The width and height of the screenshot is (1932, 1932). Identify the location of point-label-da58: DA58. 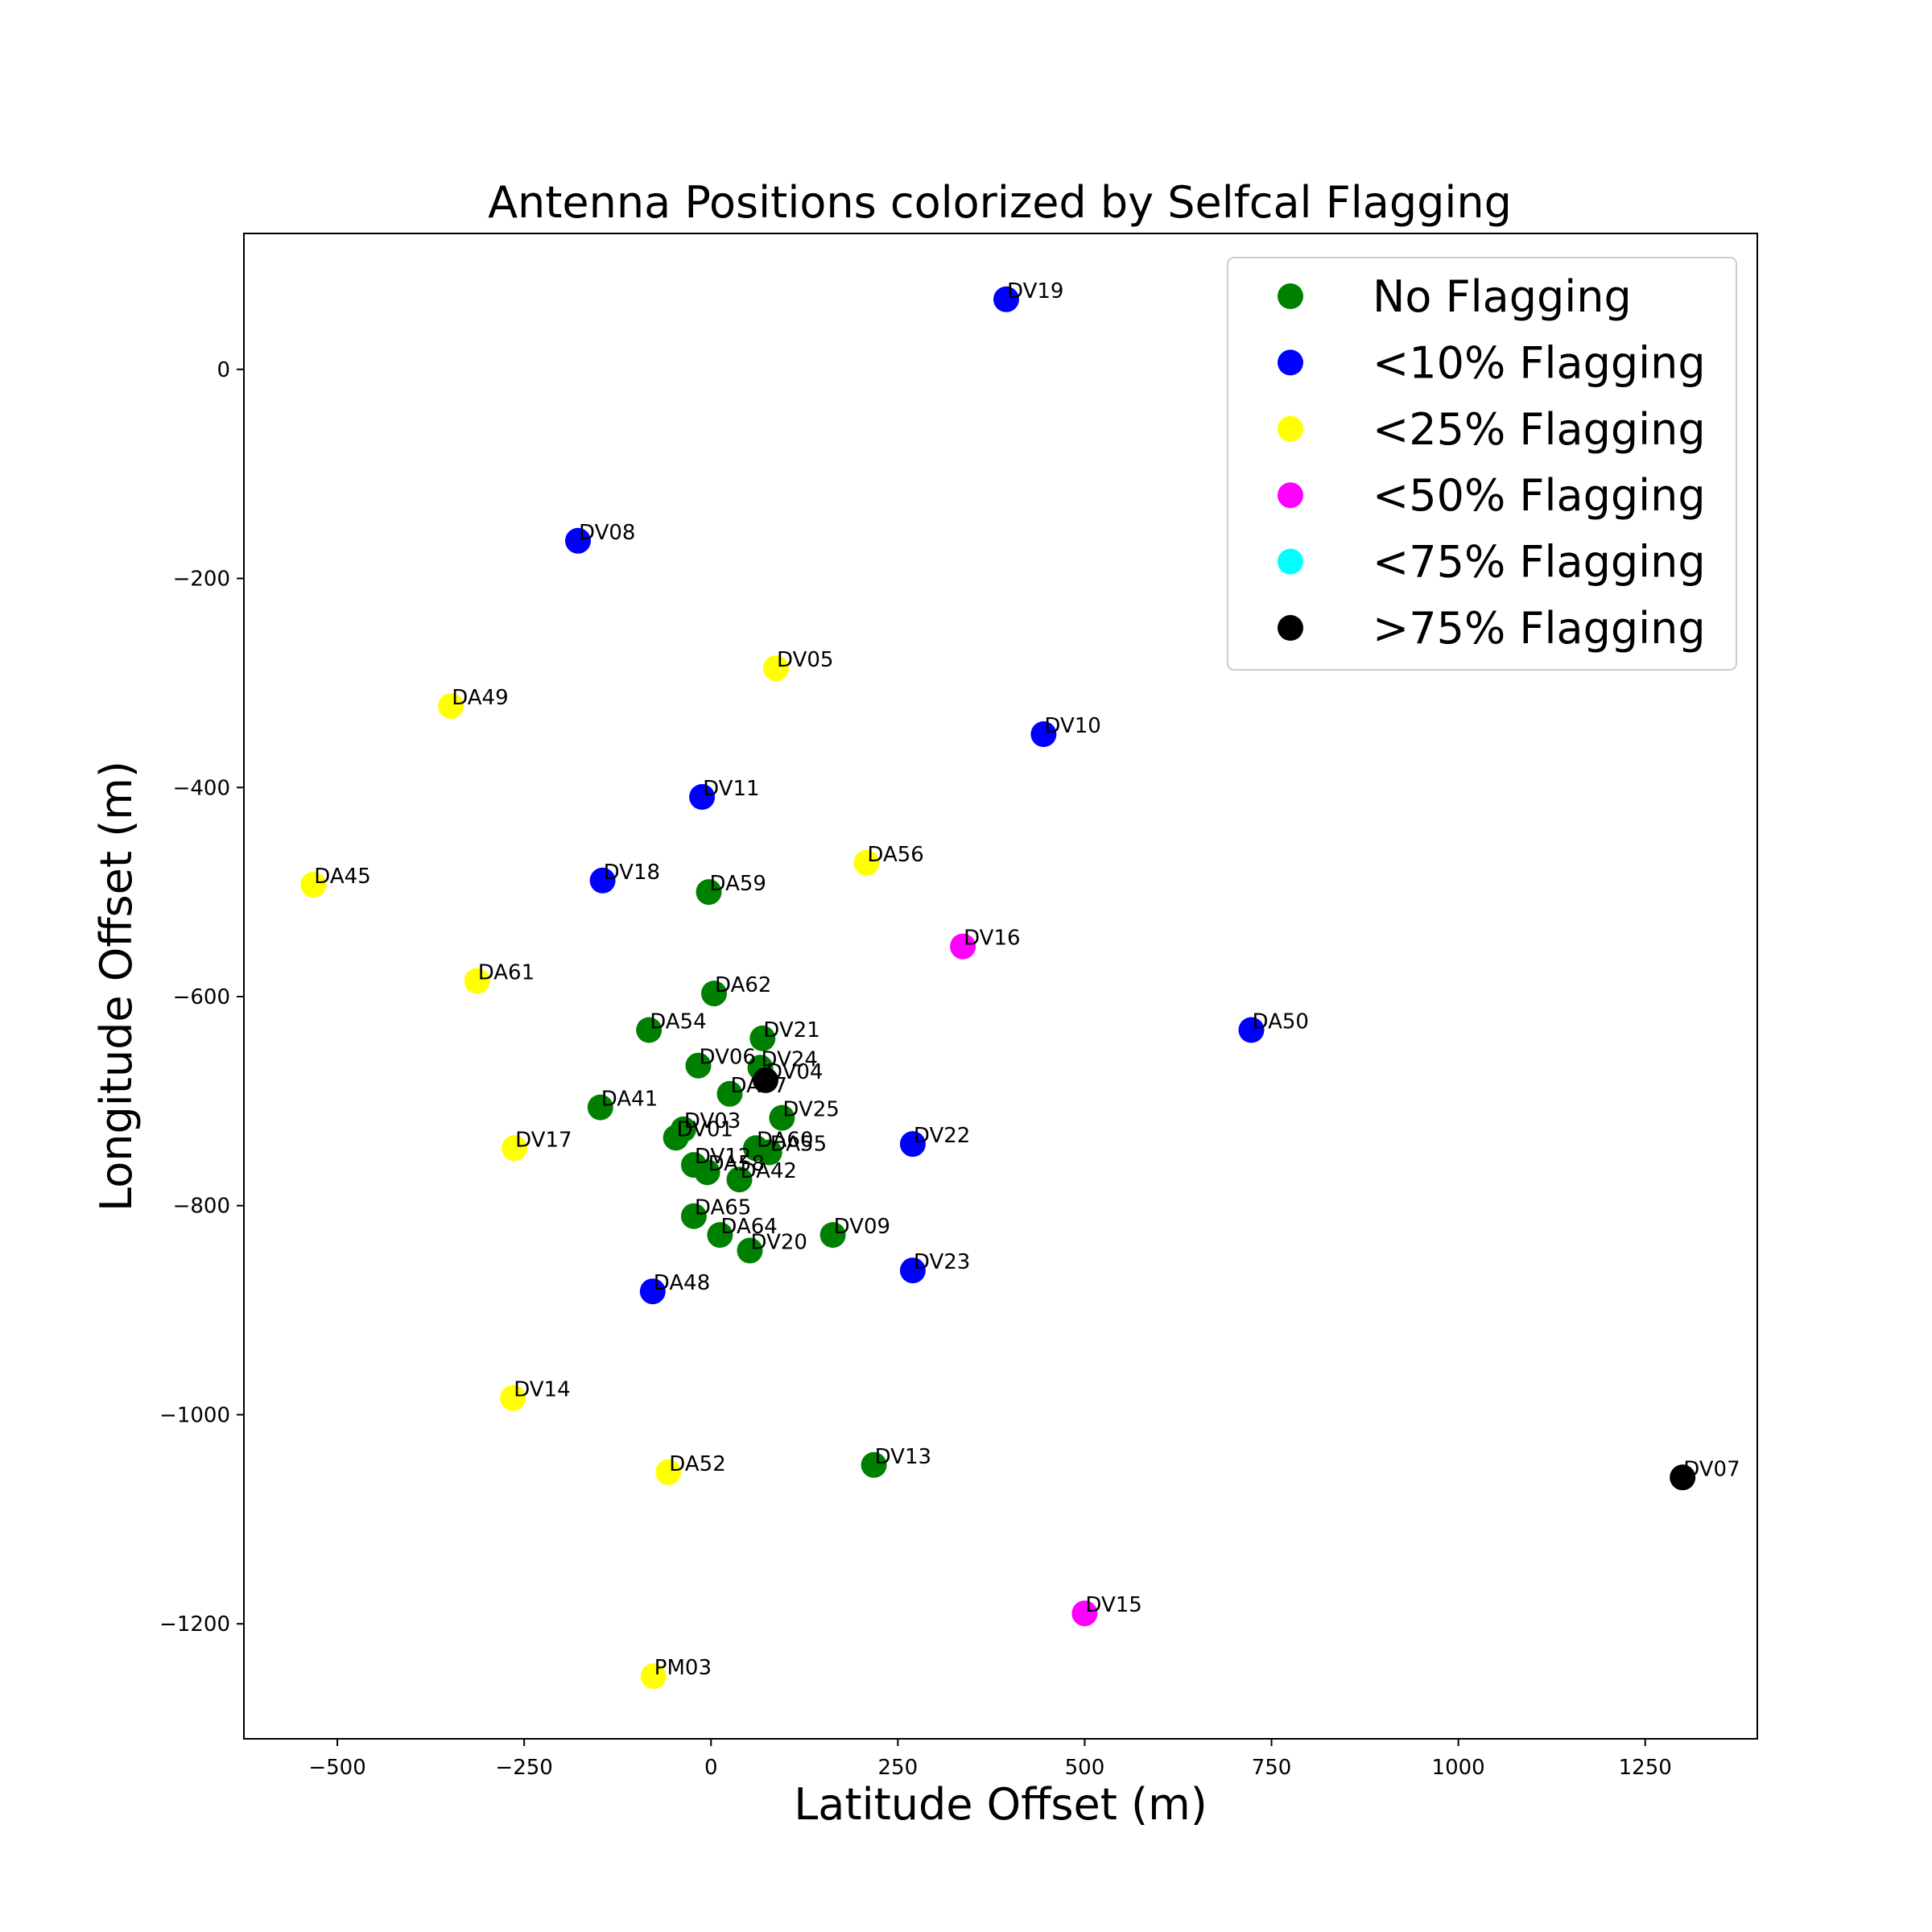
(736, 1164).